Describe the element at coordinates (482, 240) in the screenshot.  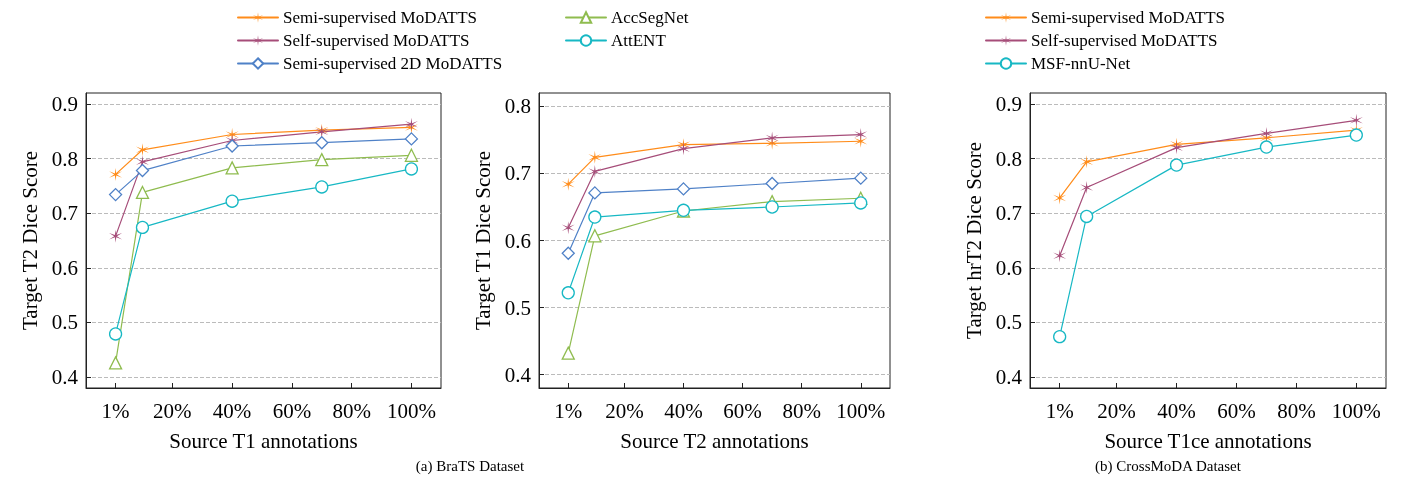
I see `y-axis-title: Target T1 Dice Score` at that location.